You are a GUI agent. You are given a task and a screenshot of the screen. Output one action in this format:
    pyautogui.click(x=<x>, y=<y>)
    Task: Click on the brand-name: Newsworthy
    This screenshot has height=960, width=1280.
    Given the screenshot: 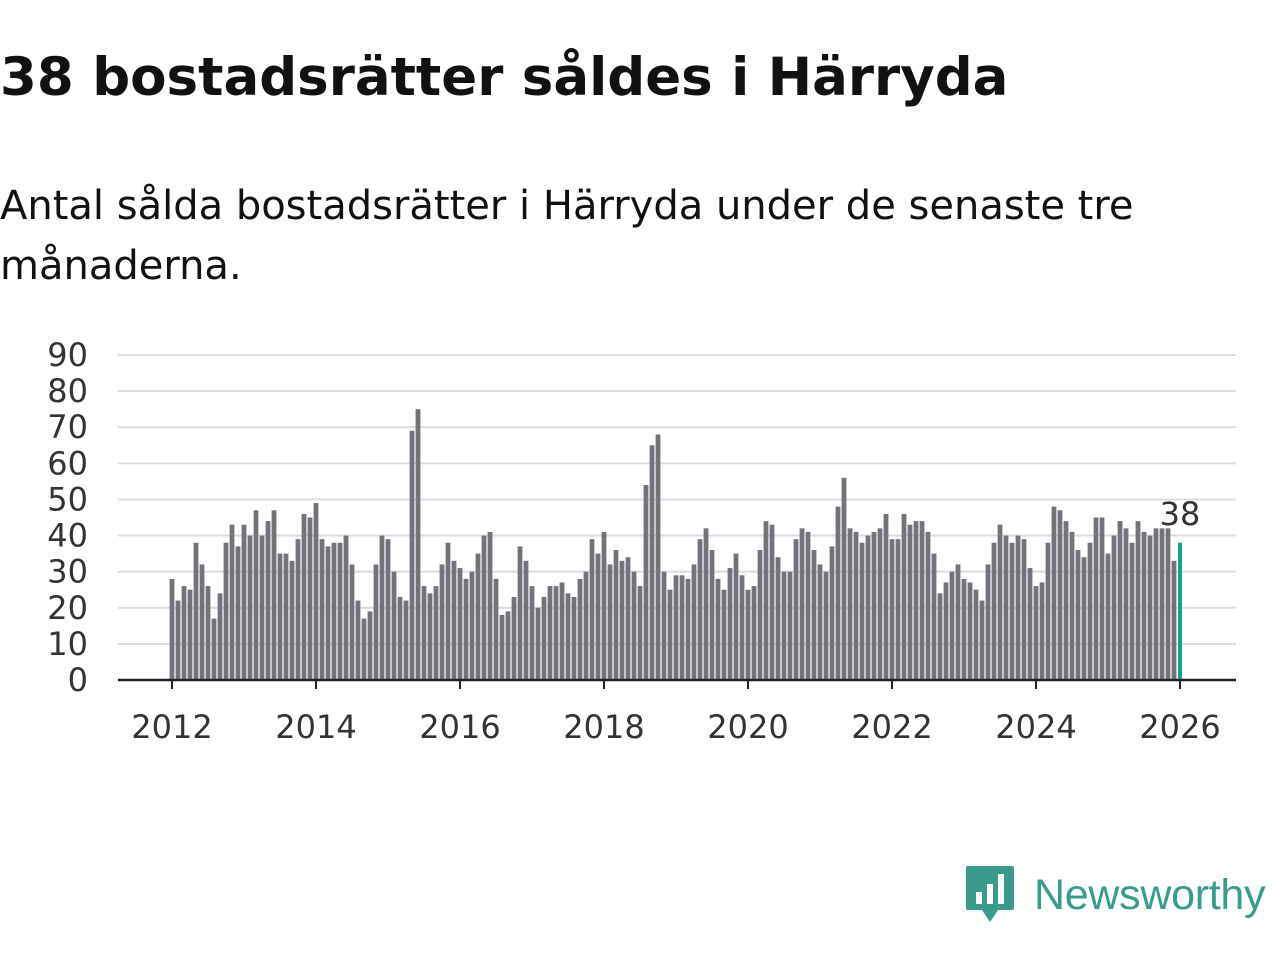 What is the action you would take?
    pyautogui.click(x=1150, y=894)
    